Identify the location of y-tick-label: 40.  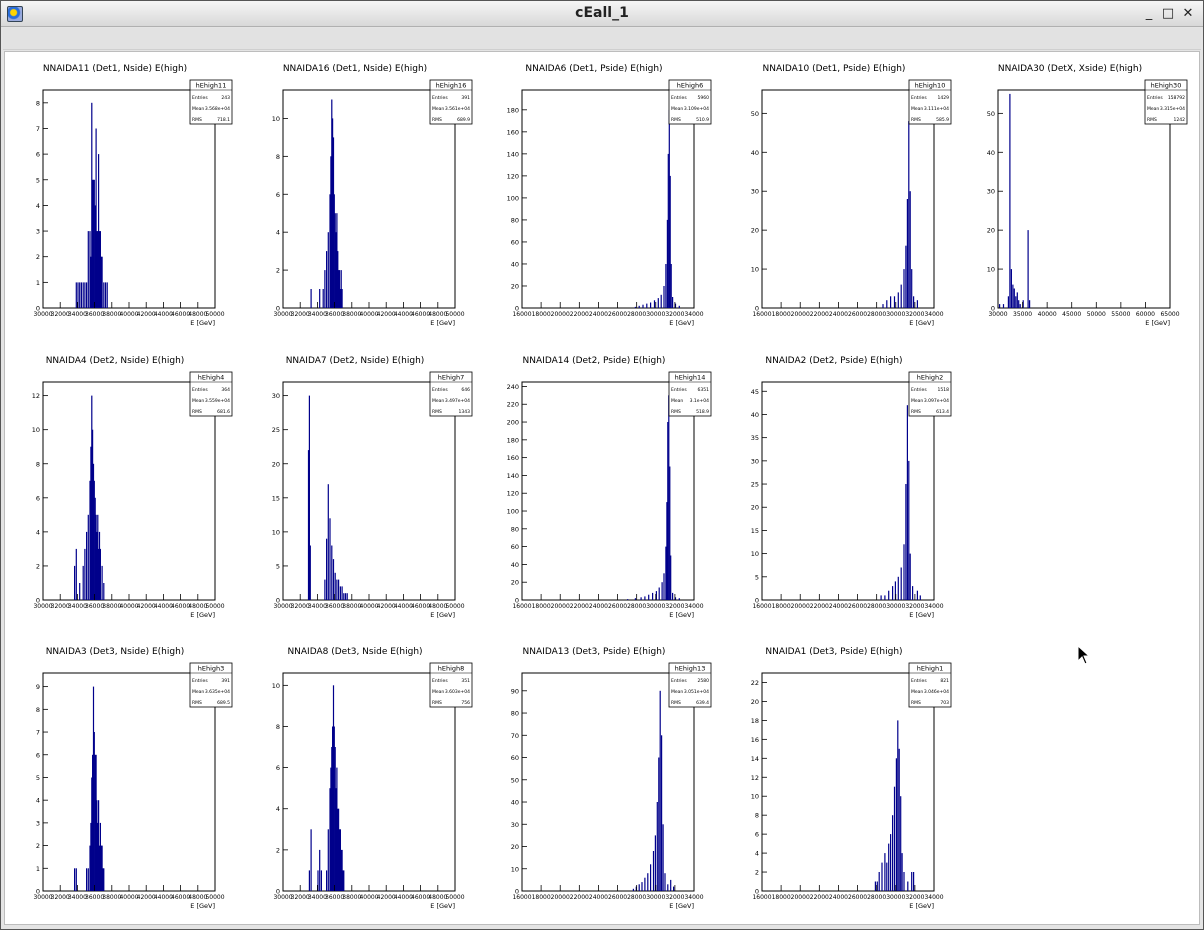
(515, 565).